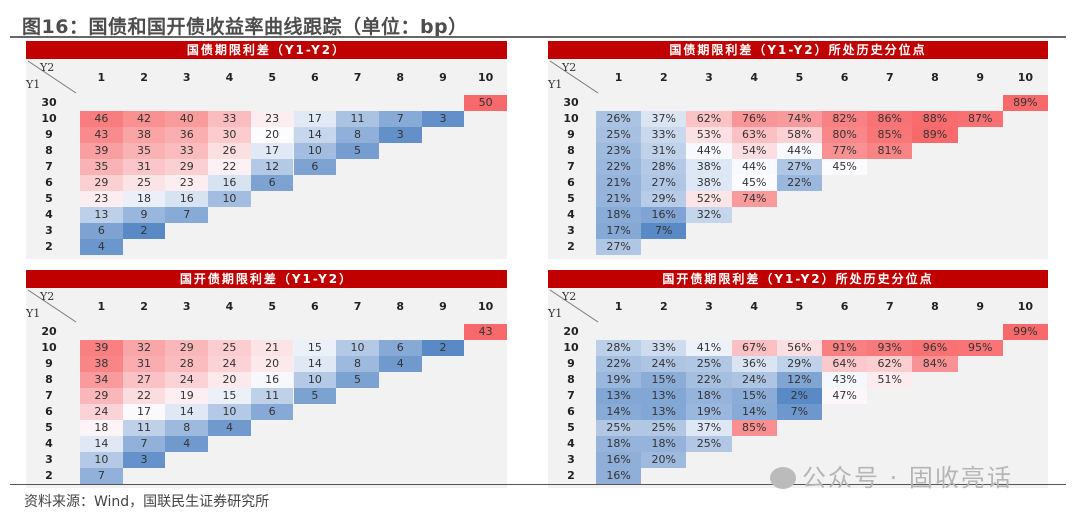 This screenshot has height=520, width=1080. I want to click on heatmap-cell: 19, so click(187, 396).